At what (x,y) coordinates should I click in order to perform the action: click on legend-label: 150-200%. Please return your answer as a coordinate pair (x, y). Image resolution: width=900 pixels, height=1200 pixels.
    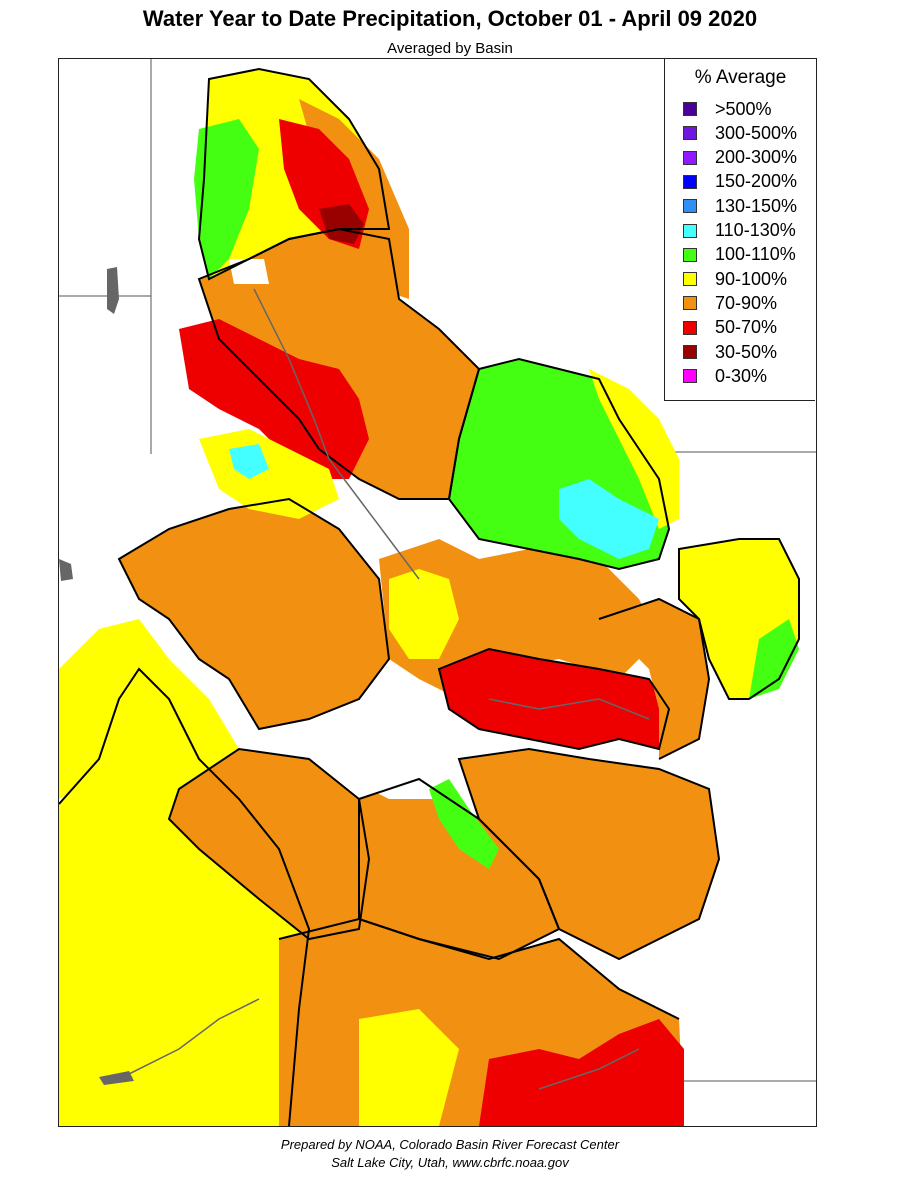
    Looking at the image, I should click on (756, 181).